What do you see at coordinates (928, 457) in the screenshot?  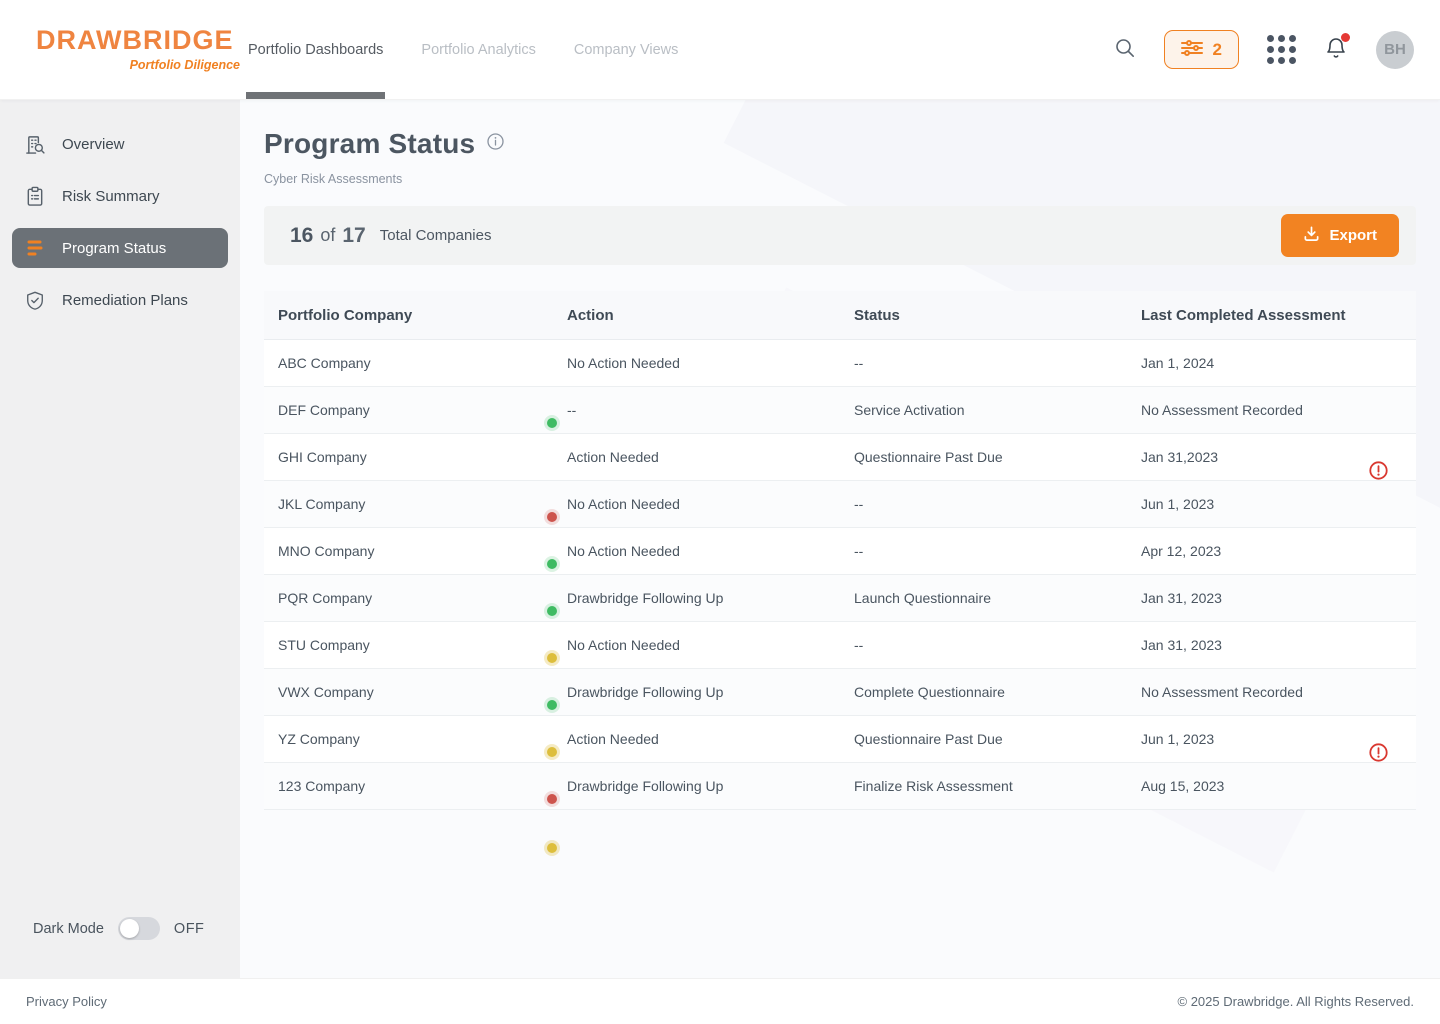 I see `cell-status: Questionnaire Past Due` at bounding box center [928, 457].